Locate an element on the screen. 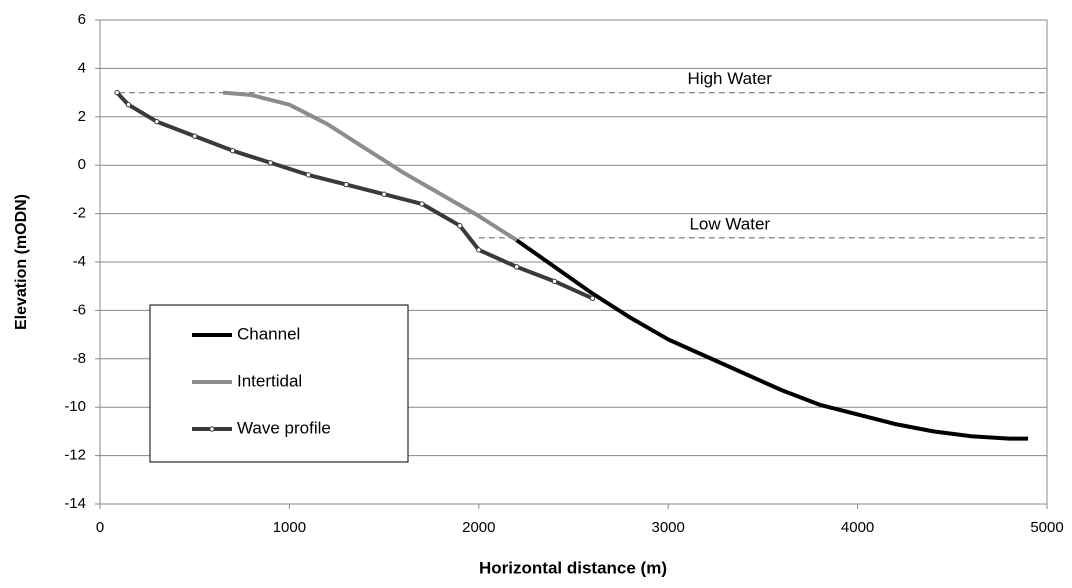 This screenshot has height=588, width=1072. y-axis-label: Elevation (mODN) is located at coordinates (21, 262).